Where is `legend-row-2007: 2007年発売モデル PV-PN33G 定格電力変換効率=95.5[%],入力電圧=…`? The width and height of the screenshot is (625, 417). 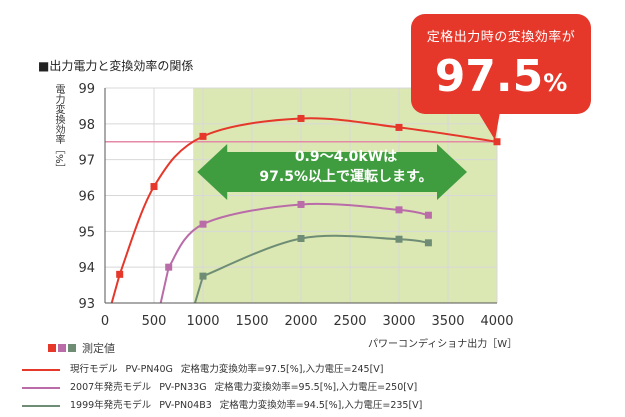
legend-row-2007: 2007年発売モデル PV-PN33G 定格電力変換効率=95.5[%],入力電圧=… is located at coordinates (219, 386).